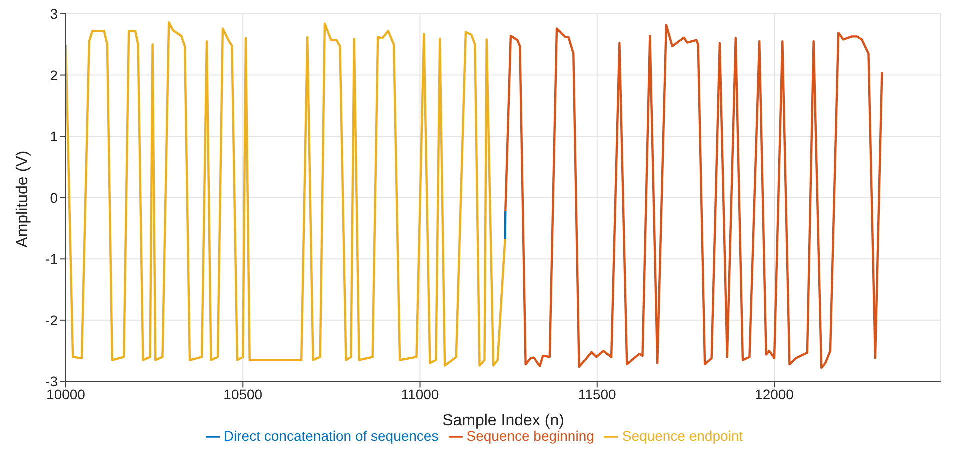  What do you see at coordinates (23, 199) in the screenshot?
I see `y-axis-title: Amplitude (V)` at bounding box center [23, 199].